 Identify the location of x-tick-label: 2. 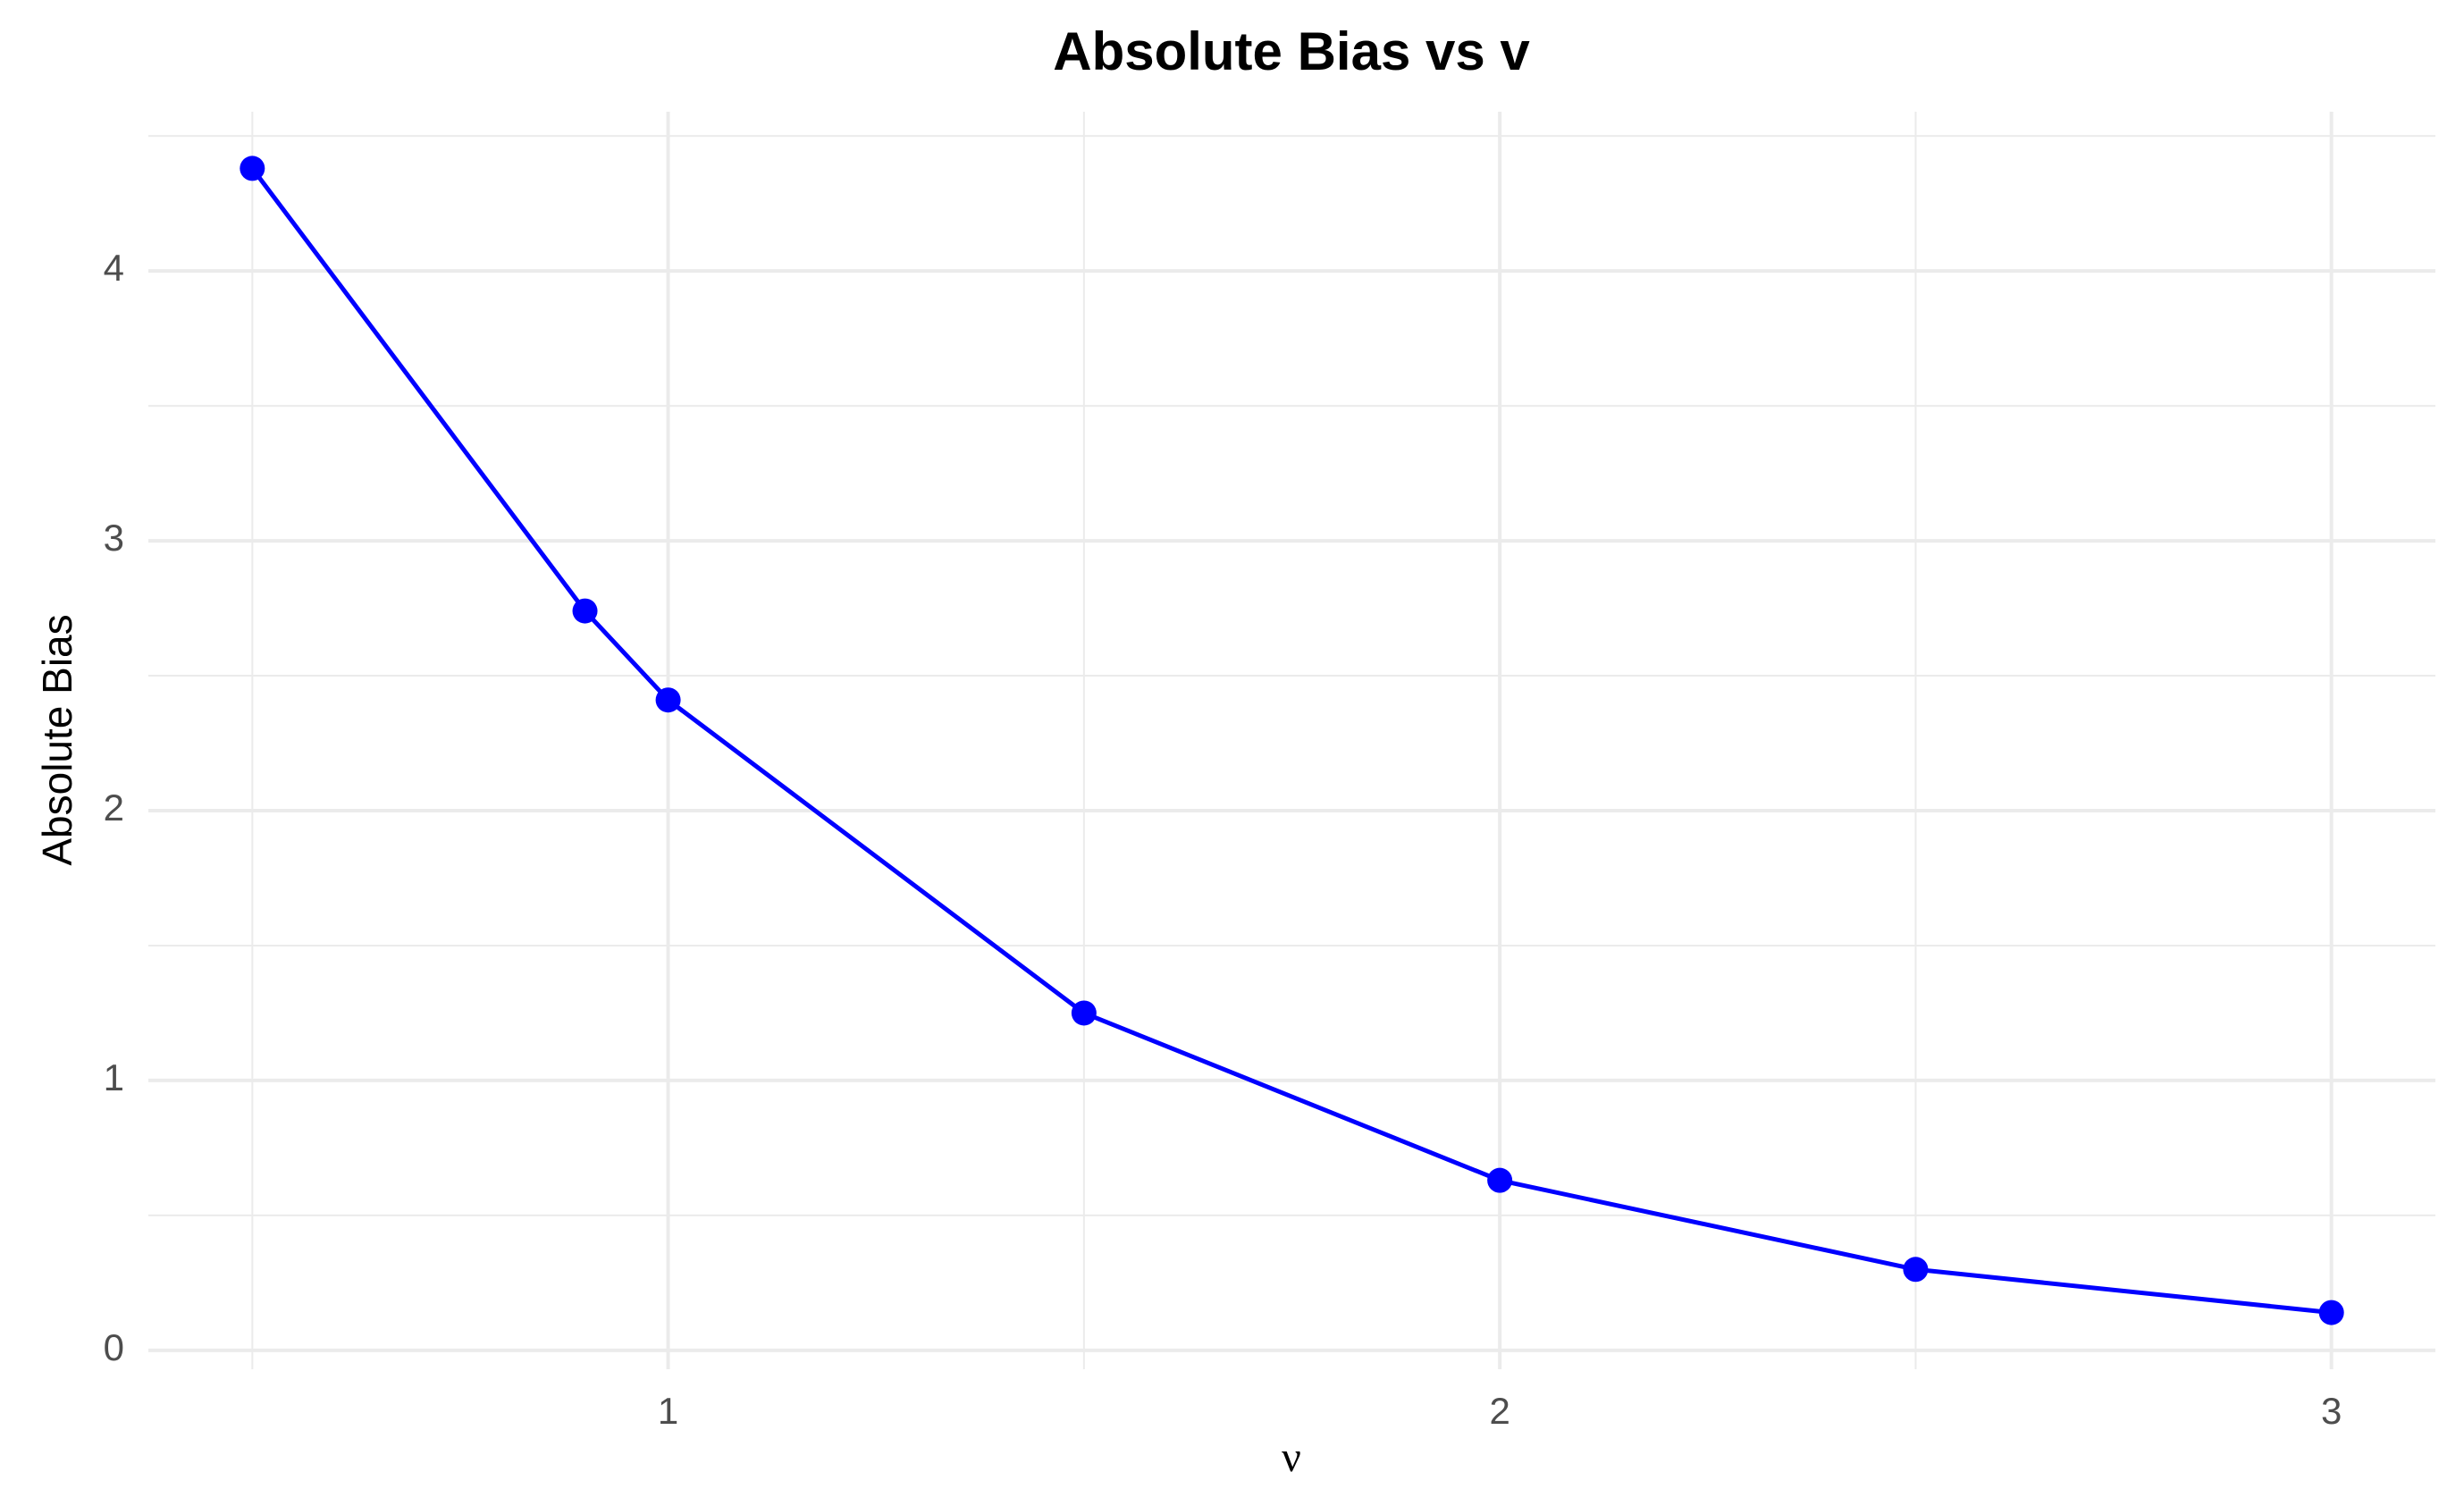
(1499, 1411).